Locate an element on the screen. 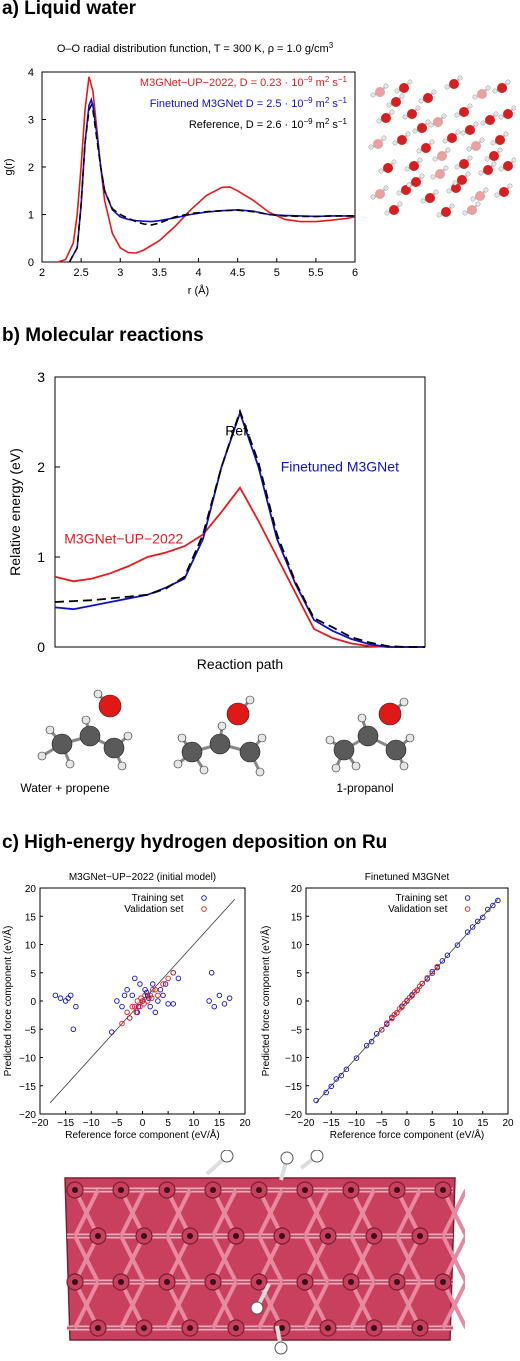 The image size is (520, 1361). parity-diagonal is located at coordinates (142, 1001).